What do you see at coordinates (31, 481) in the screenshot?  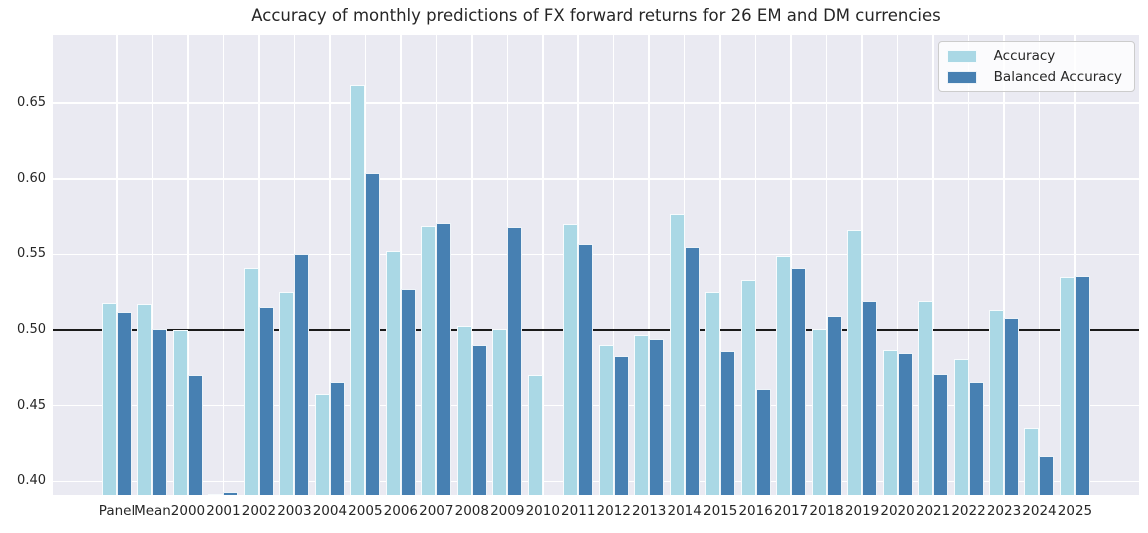 I see `y-tick-label: 0.40` at bounding box center [31, 481].